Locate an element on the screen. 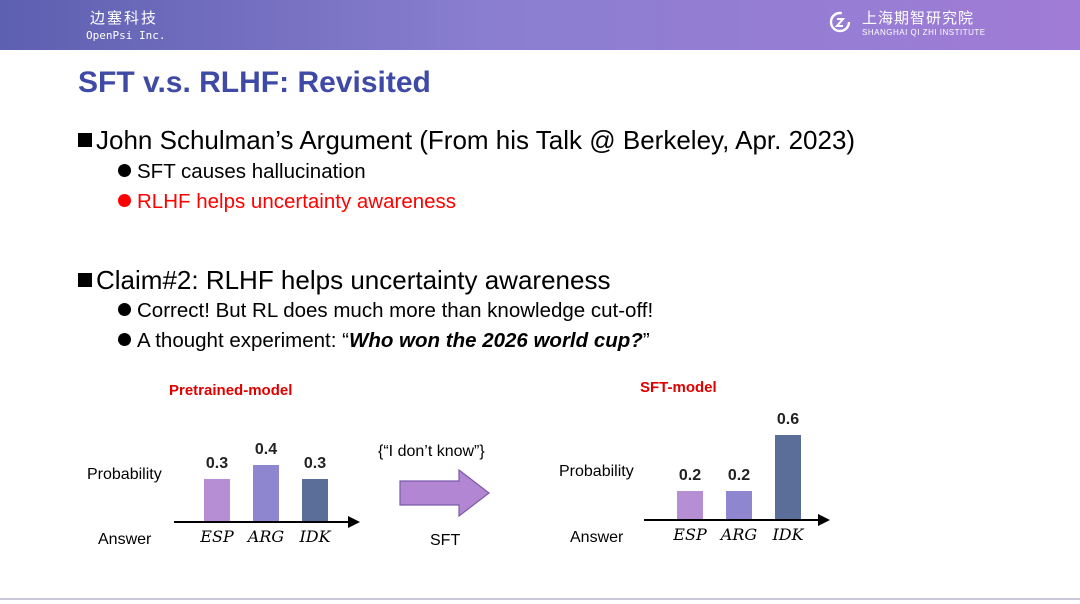  qizhi-logo-icon is located at coordinates (840, 22).